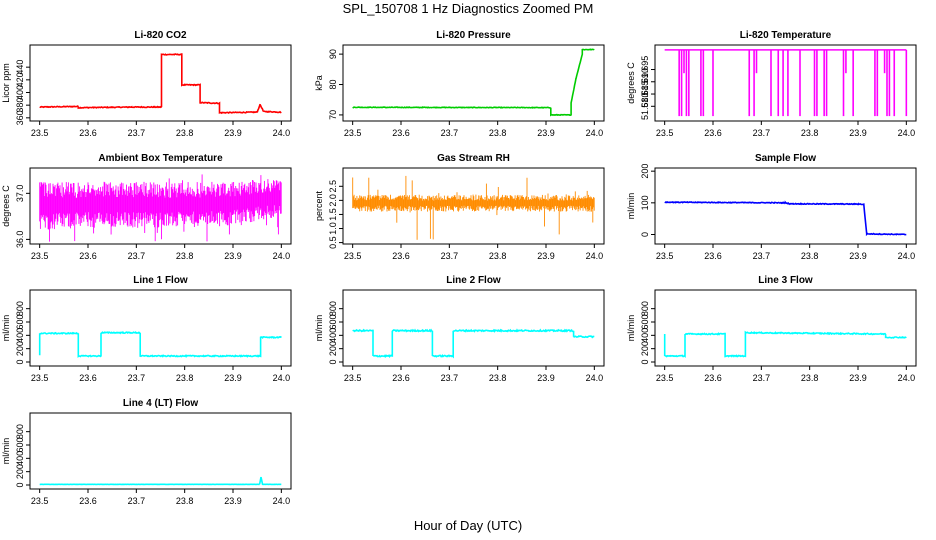 The width and height of the screenshot is (936, 540). What do you see at coordinates (333, 54) in the screenshot?
I see `y-tick-label: 90` at bounding box center [333, 54].